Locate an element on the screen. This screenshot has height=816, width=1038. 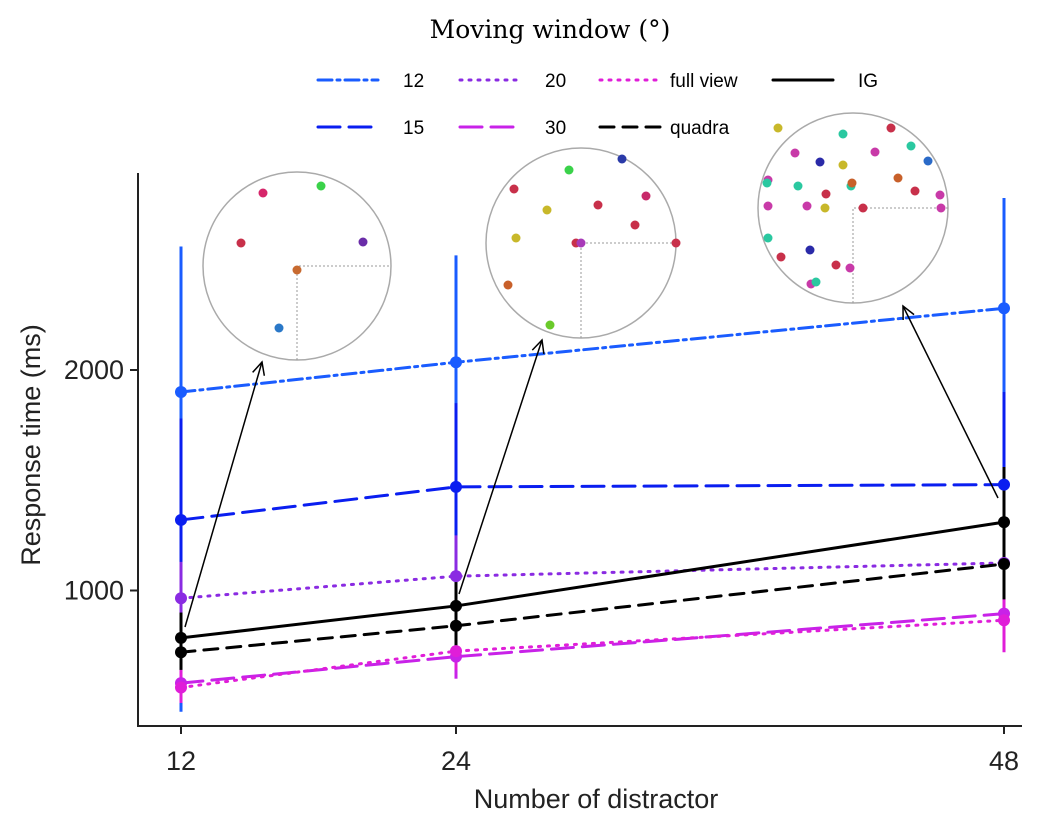
y-axis-label: Response time (ms) is located at coordinates (31, 445).